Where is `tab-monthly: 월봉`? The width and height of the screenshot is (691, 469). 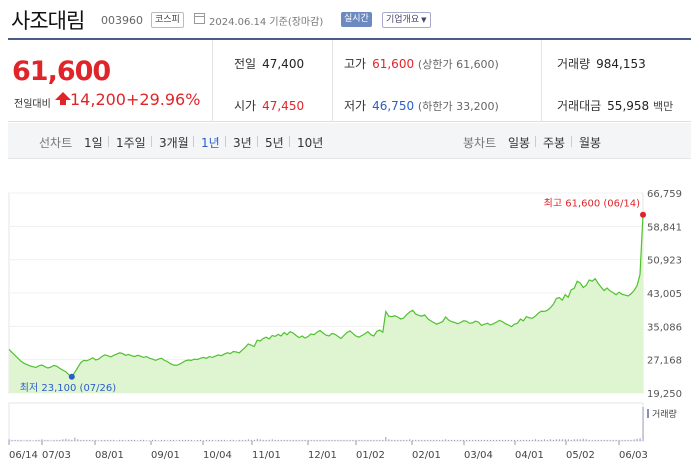
tab-monthly: 월봉 is located at coordinates (590, 143).